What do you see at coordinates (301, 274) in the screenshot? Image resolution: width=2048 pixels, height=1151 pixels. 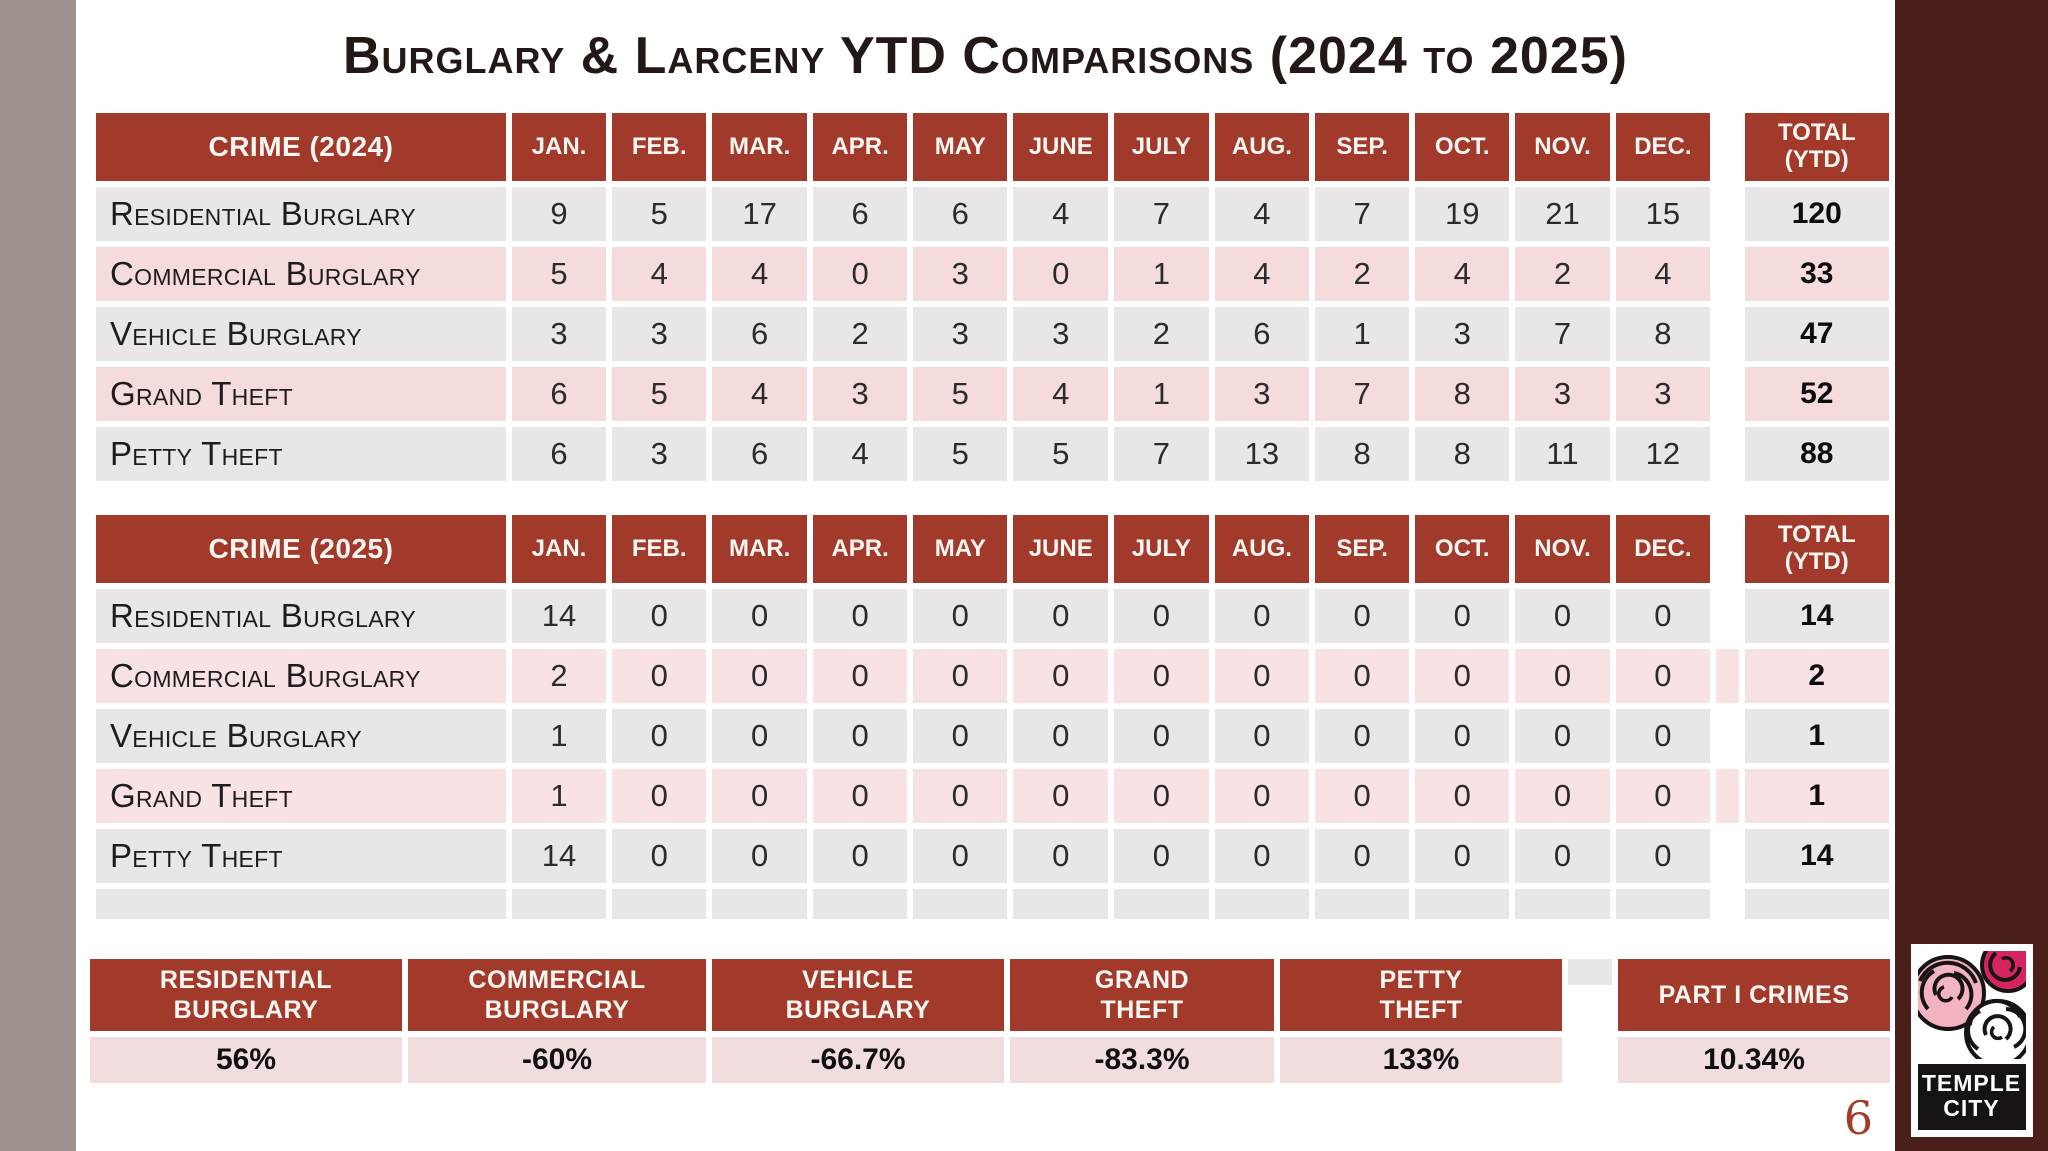 I see `crime-label-cell: Commercial Burglary` at bounding box center [301, 274].